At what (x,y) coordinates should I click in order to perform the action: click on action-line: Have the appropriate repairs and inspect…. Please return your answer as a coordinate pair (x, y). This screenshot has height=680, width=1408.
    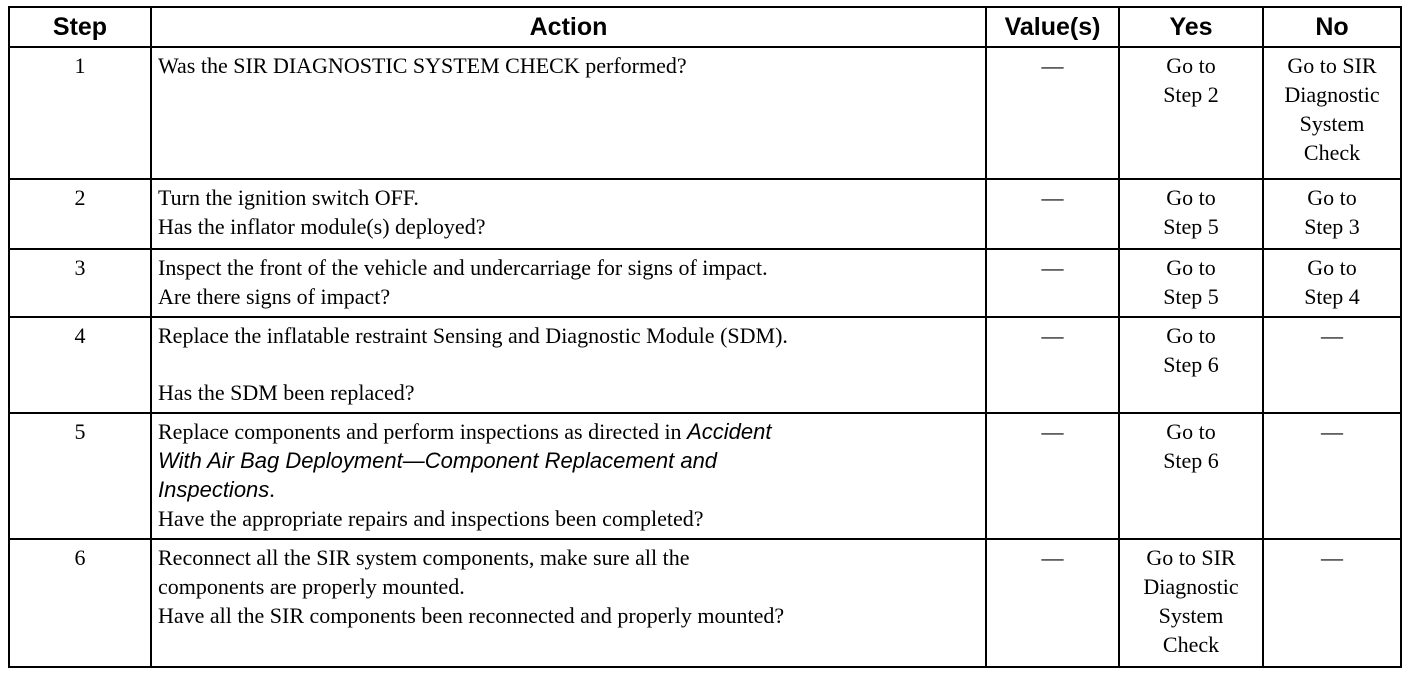
    Looking at the image, I should click on (568, 518).